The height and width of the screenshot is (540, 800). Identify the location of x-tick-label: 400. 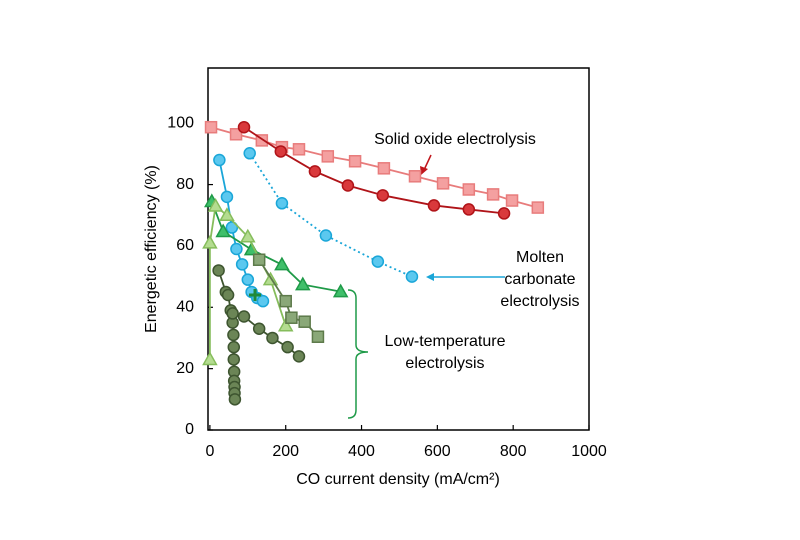
(361, 451).